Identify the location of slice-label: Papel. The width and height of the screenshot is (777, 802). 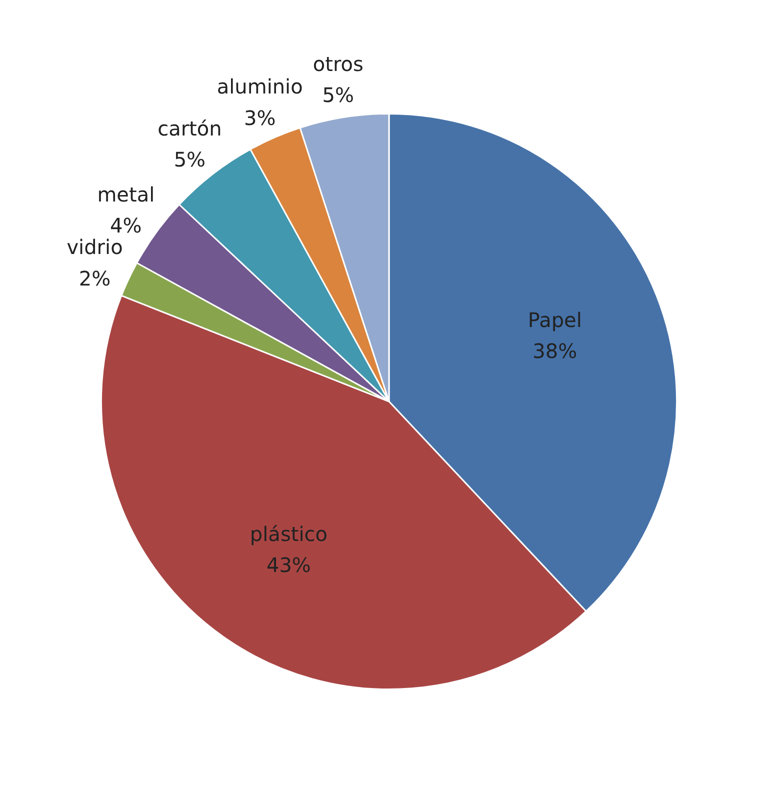
(555, 320).